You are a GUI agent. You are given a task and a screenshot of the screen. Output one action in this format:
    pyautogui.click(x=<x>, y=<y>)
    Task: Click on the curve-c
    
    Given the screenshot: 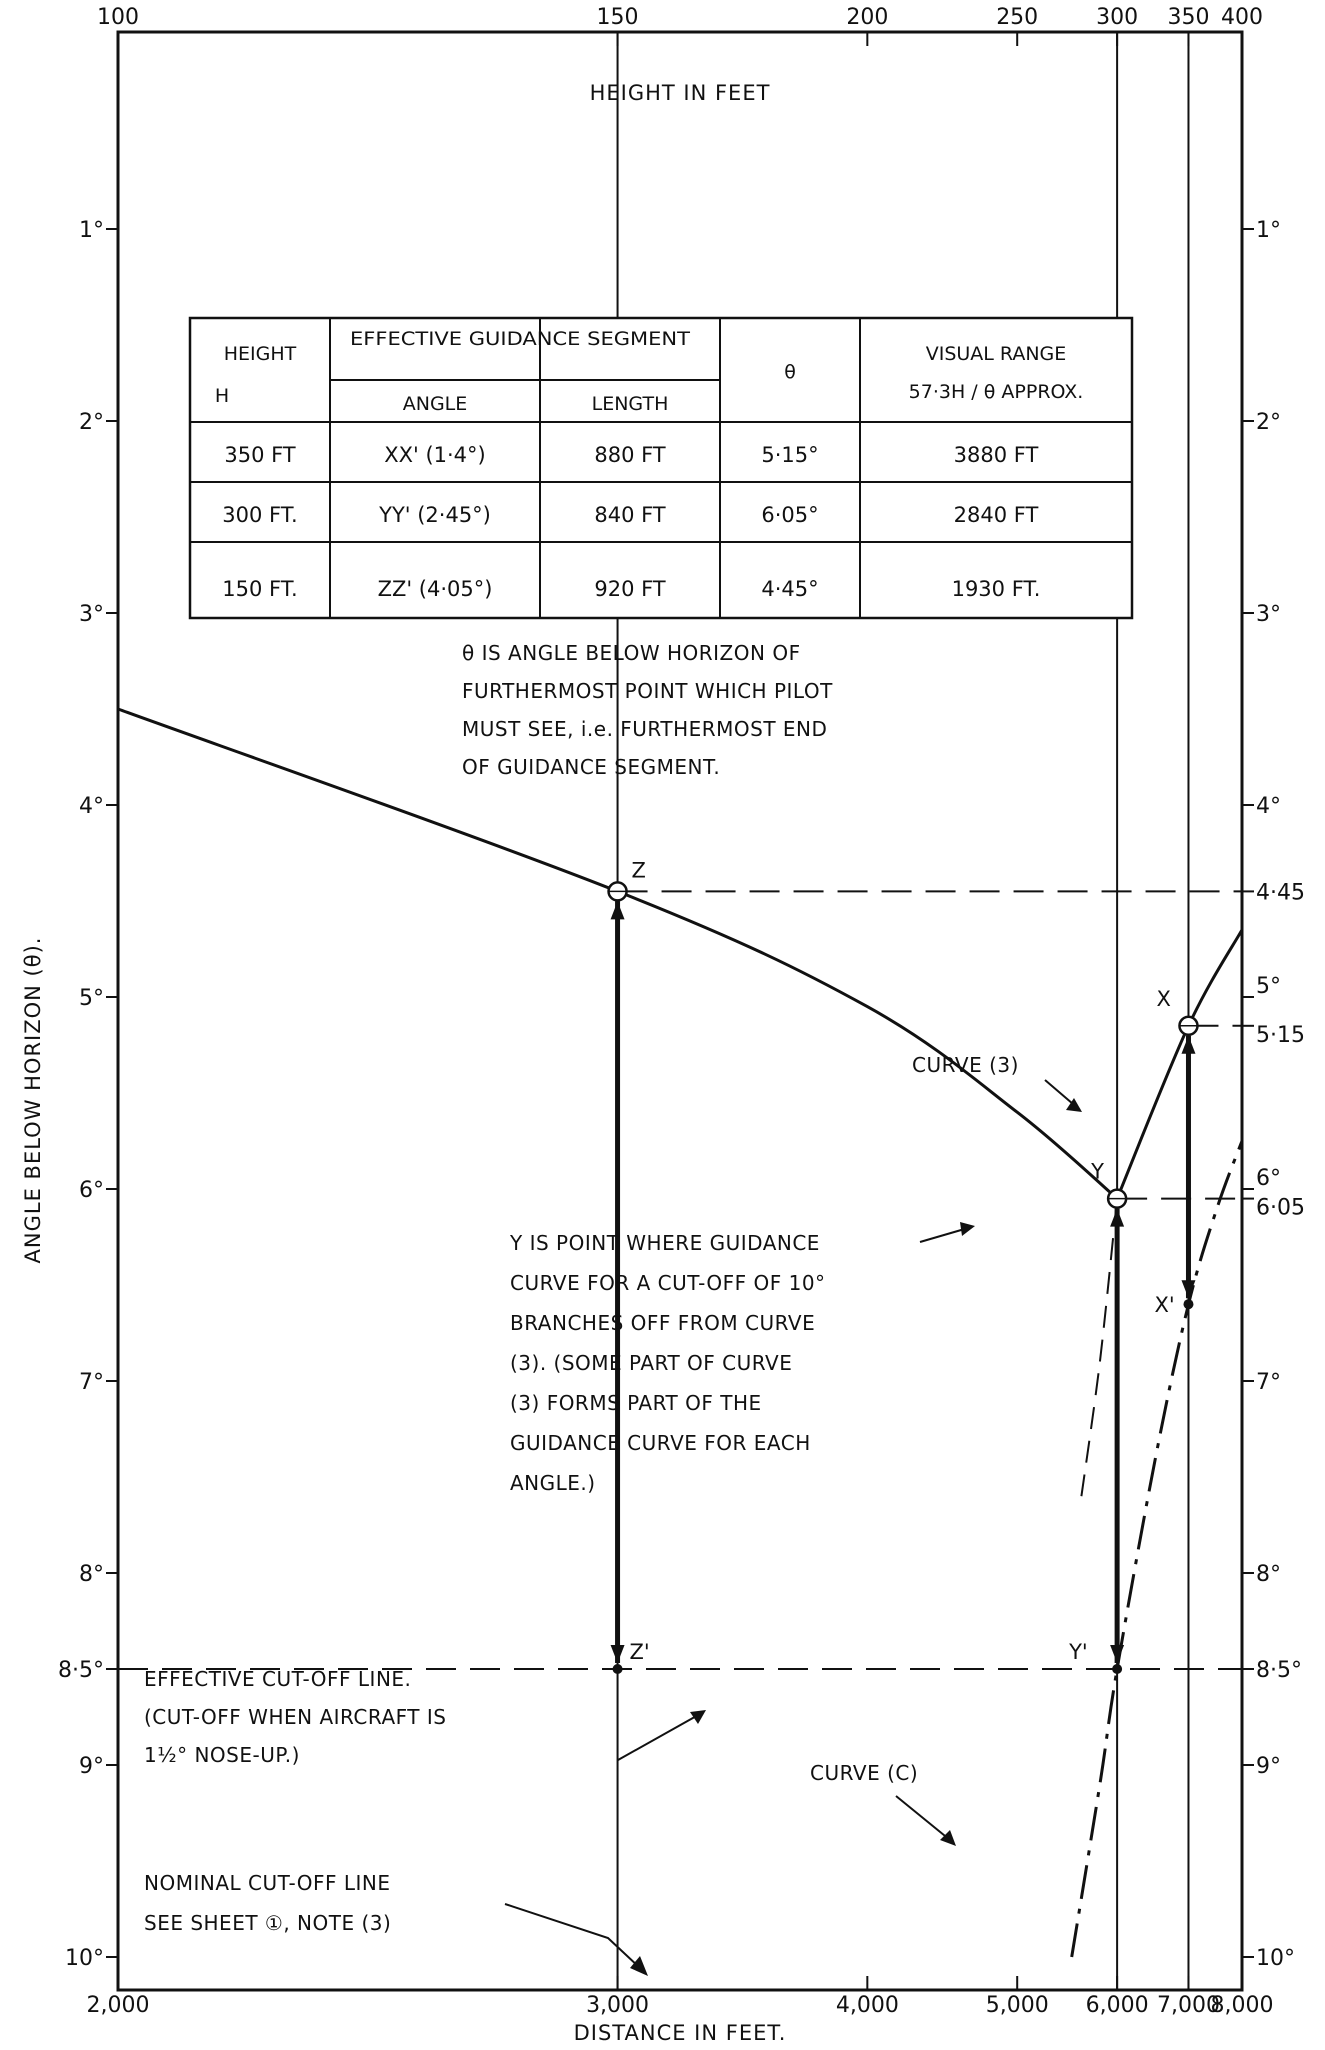 What is the action you would take?
    pyautogui.click(x=1157, y=1549)
    